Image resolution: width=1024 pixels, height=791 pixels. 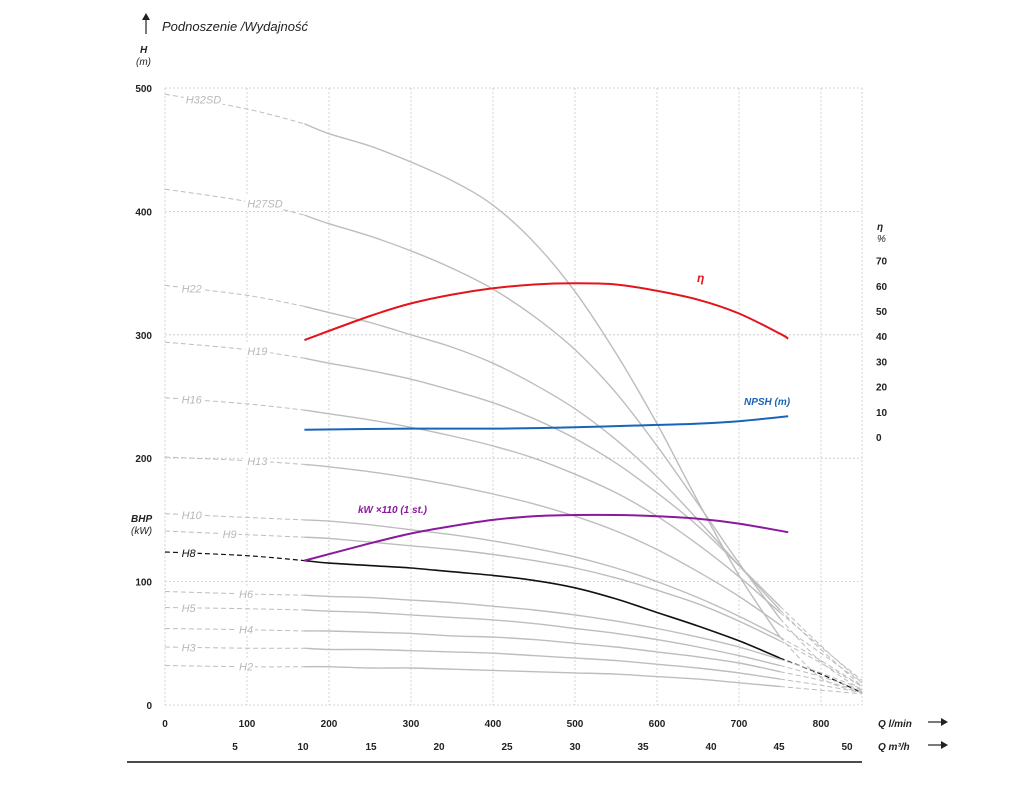 I want to click on head-curve-h5, so click(x=542, y=638).